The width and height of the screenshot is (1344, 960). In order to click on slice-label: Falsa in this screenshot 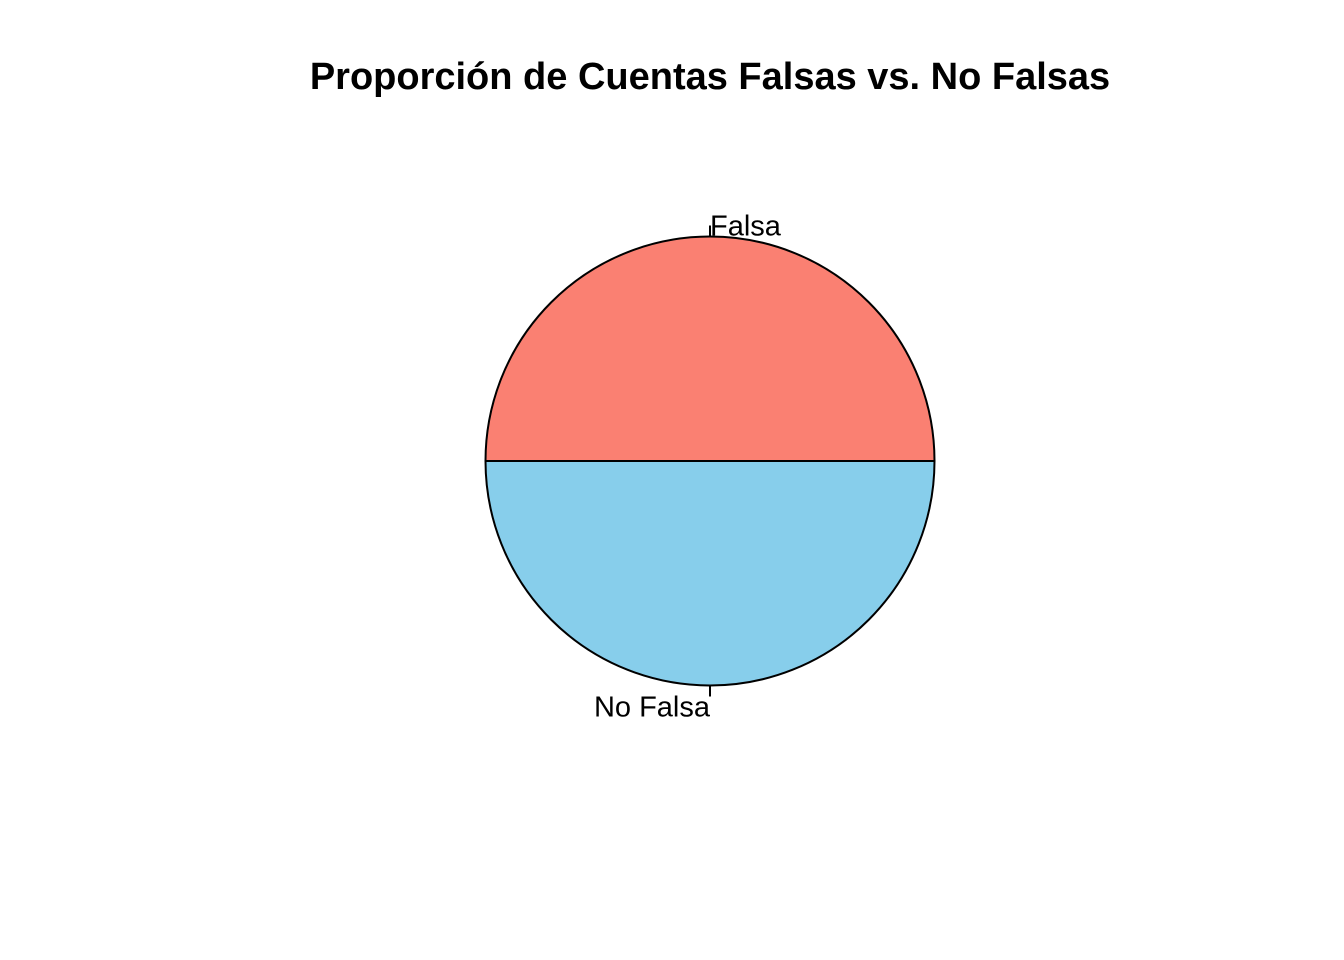, I will do `click(746, 227)`.